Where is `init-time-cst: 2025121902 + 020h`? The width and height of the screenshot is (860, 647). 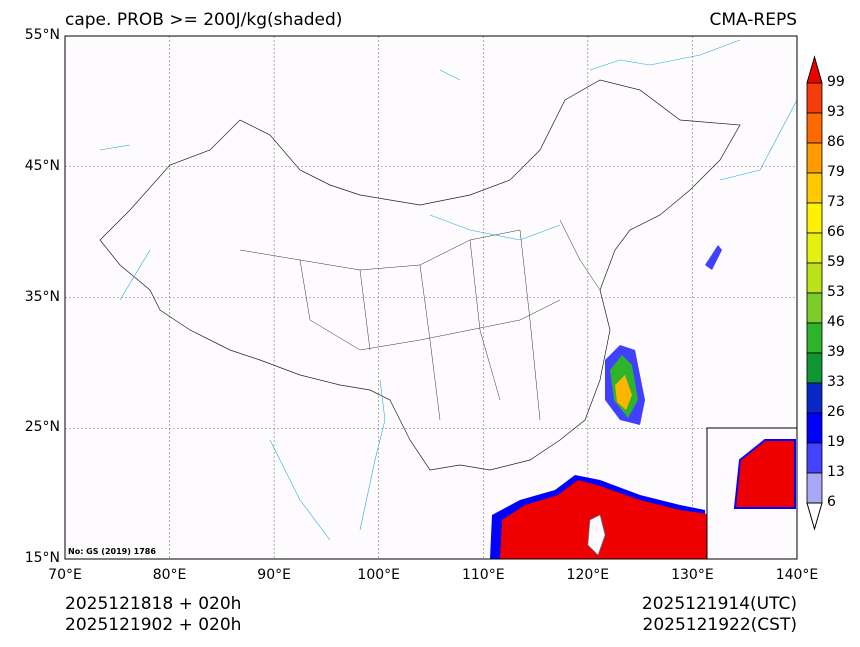
init-time-cst: 2025121902 + 020h is located at coordinates (153, 625).